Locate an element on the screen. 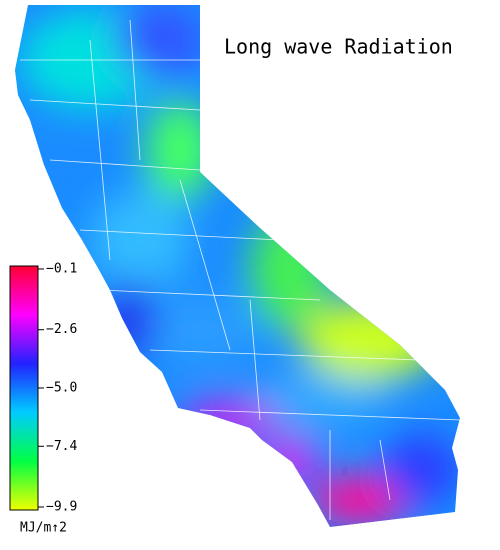  map-title: Long wave Radiation is located at coordinates (338, 47).